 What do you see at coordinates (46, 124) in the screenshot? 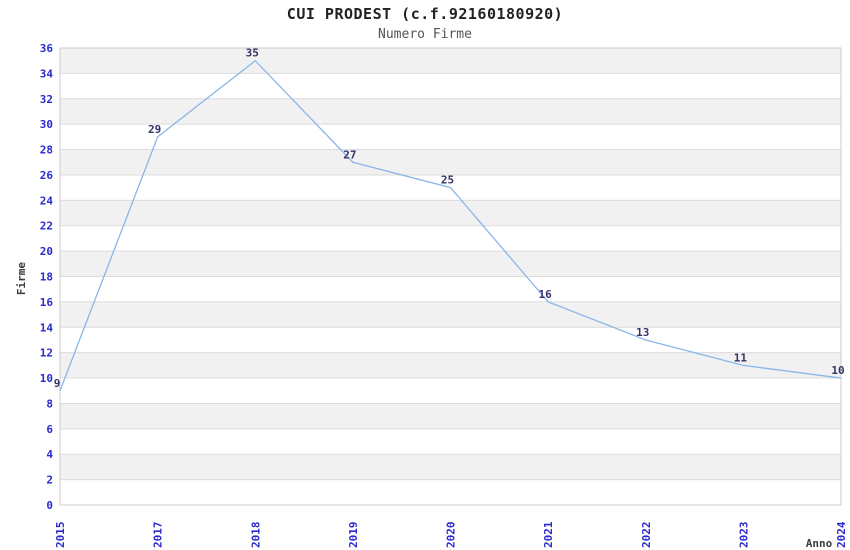
I see `y-tick-label: 30` at bounding box center [46, 124].